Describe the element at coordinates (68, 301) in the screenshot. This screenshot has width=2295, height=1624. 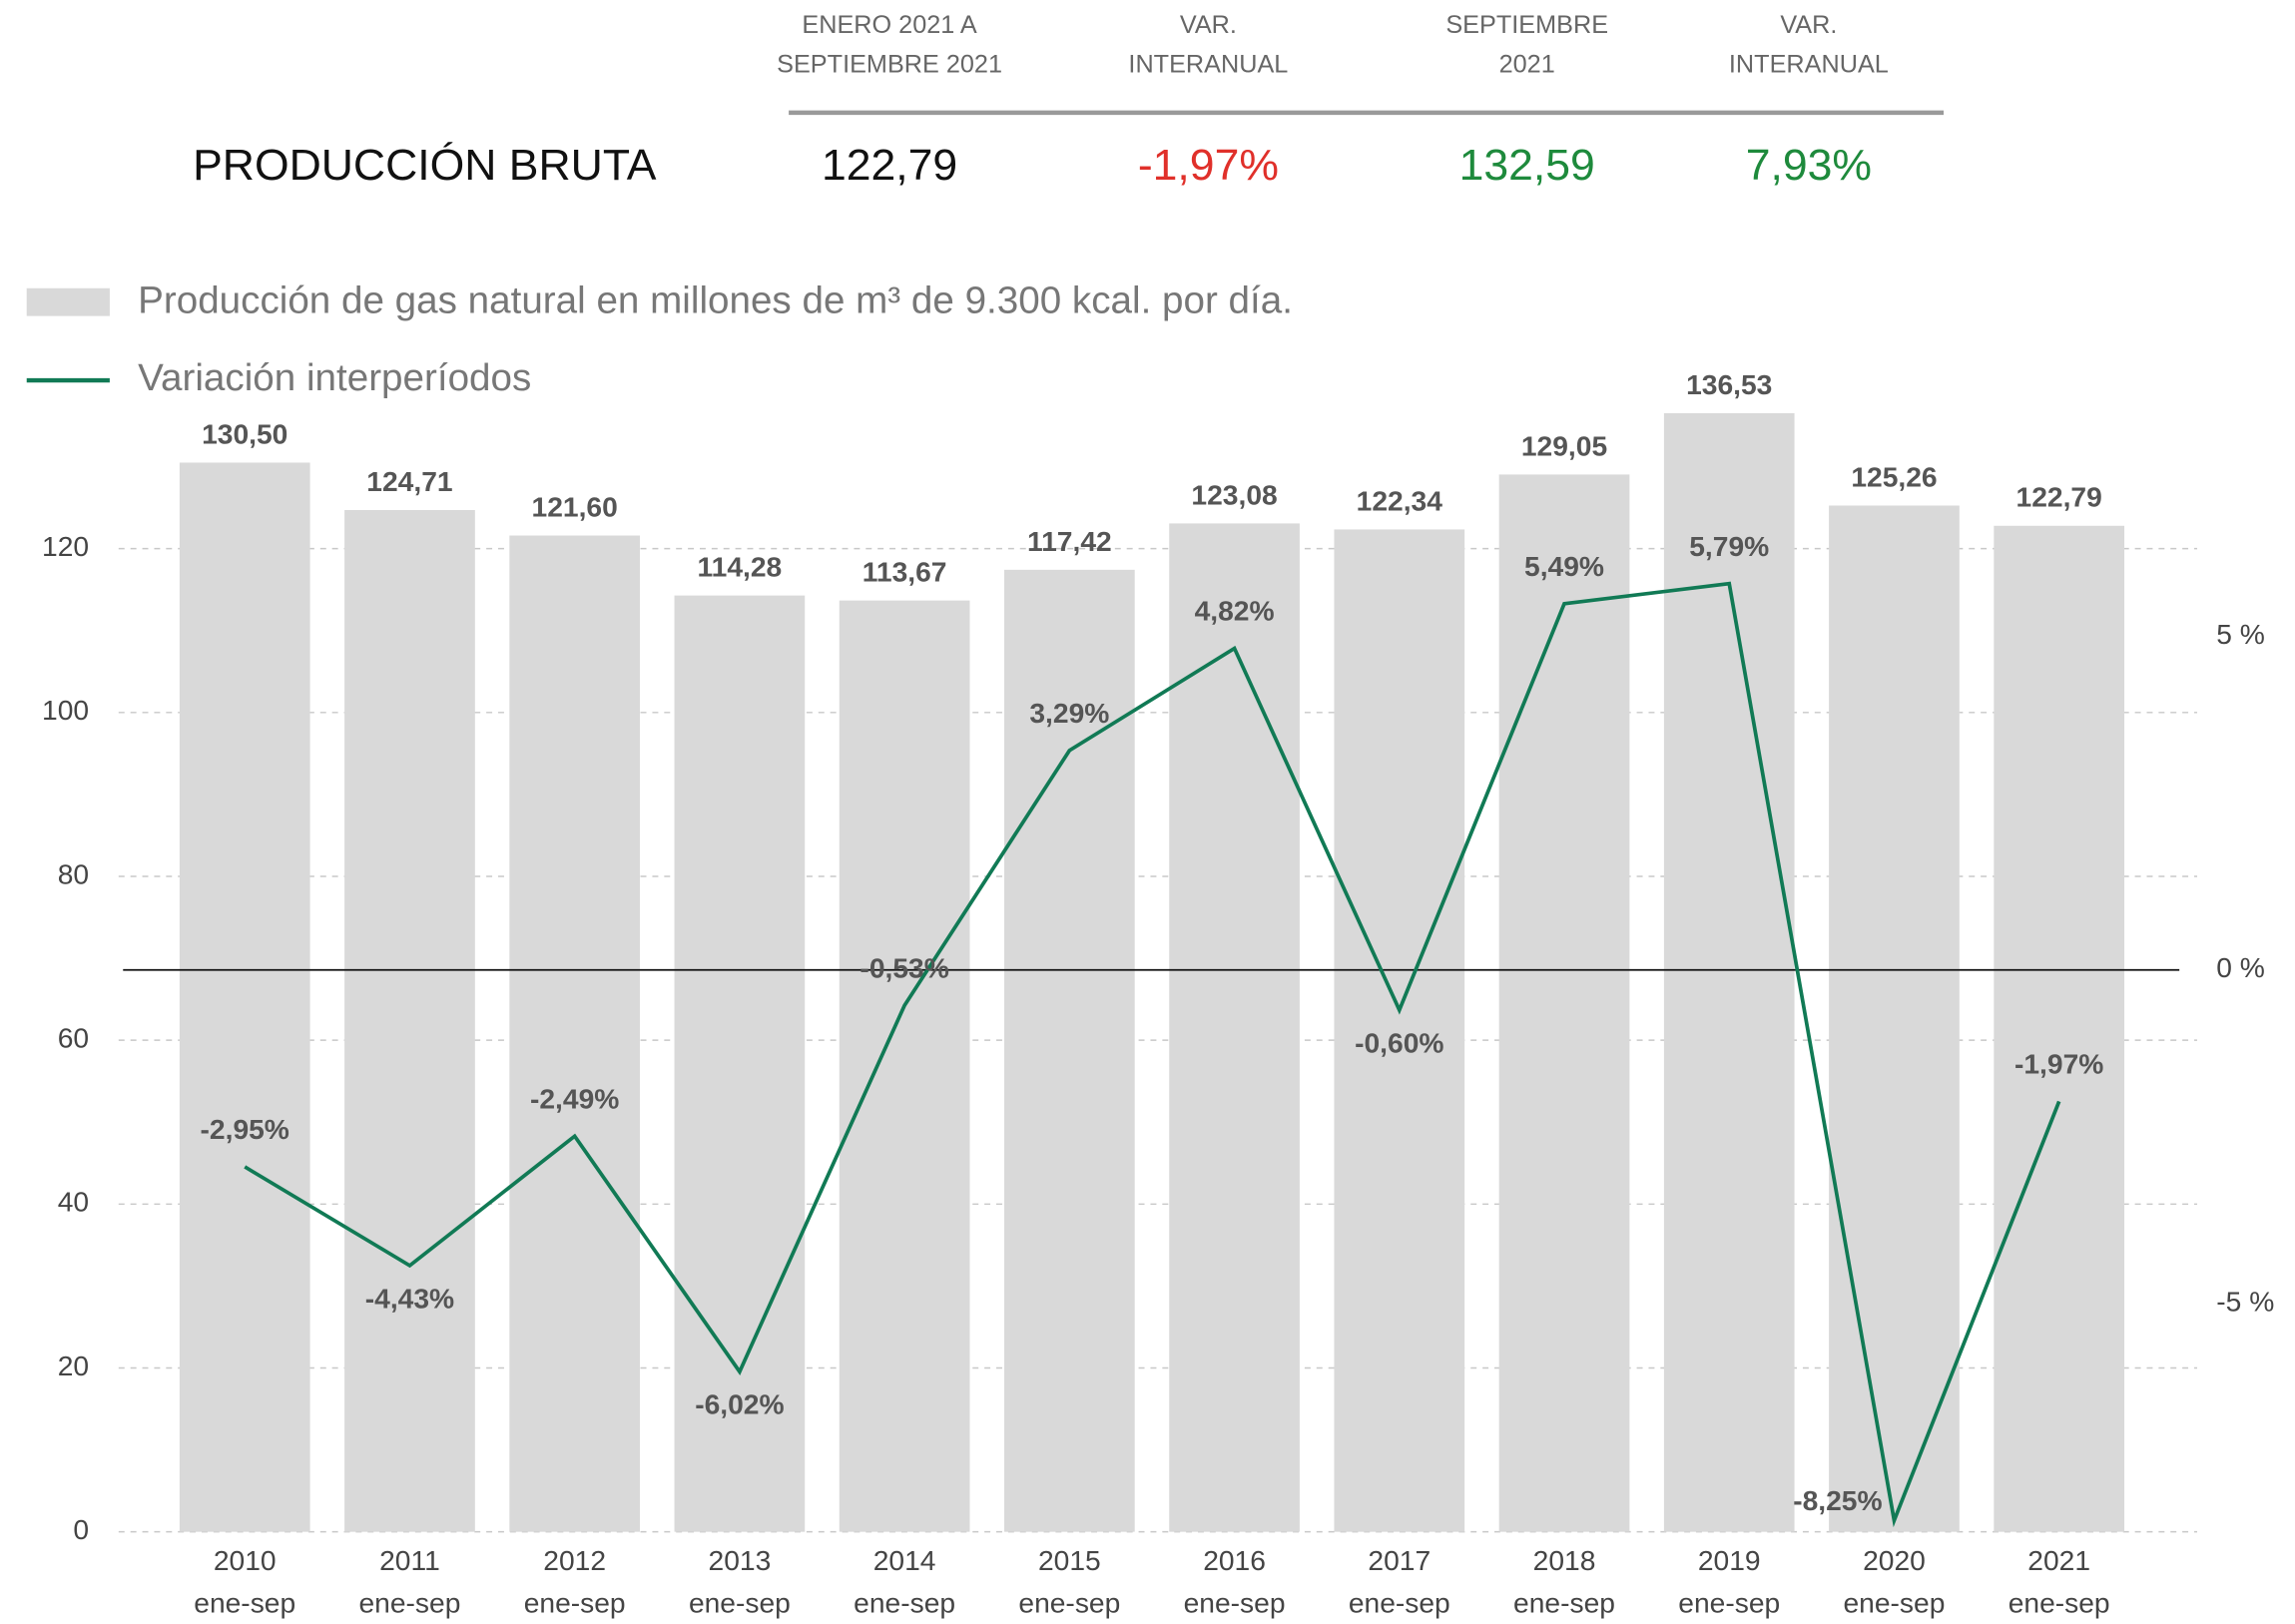
I see `legend-swatch` at that location.